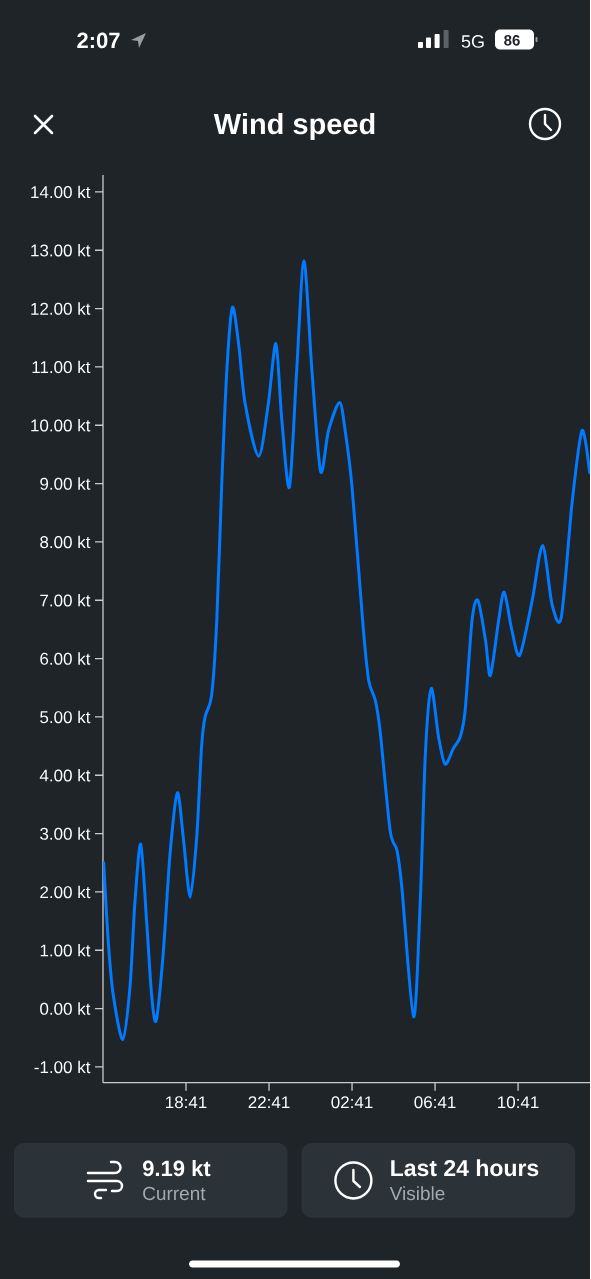 This screenshot has height=1279, width=591. I want to click on text: Last 24 hours, so click(465, 1168).